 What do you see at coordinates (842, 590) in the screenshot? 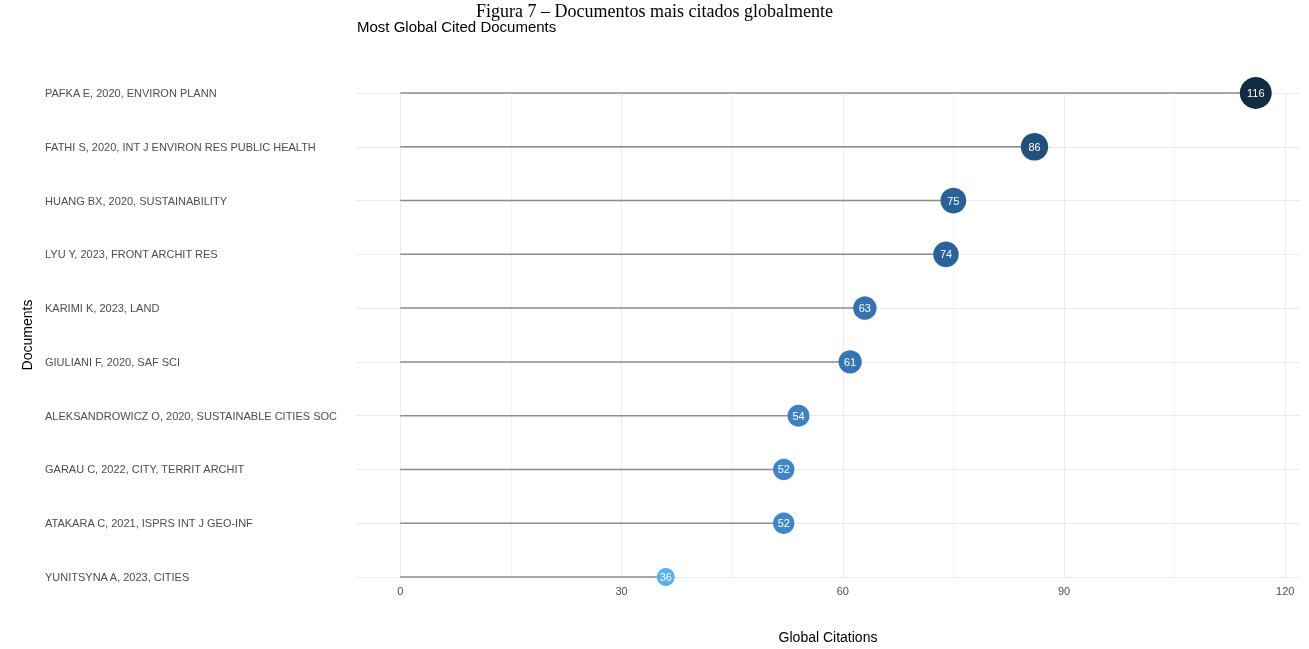
I see `x-tick-label: 60` at bounding box center [842, 590].